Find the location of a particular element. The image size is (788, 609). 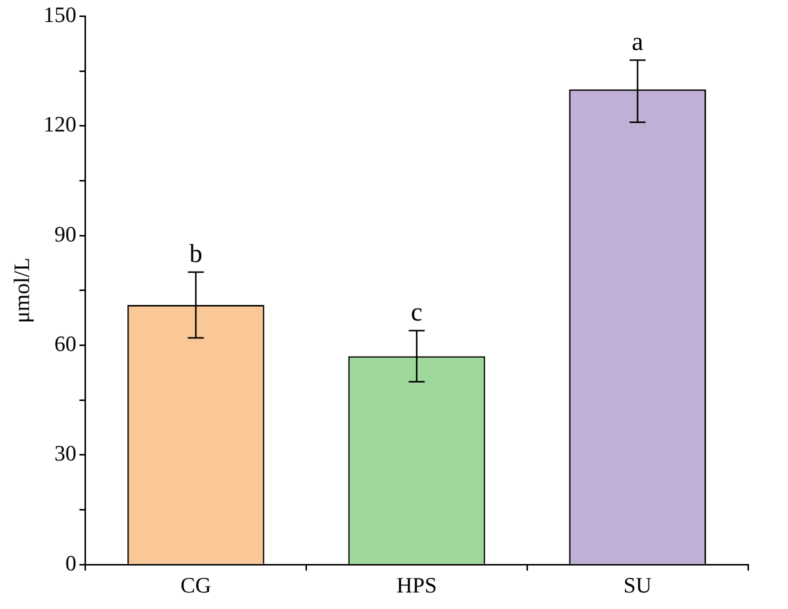

y-tick-label: 150 is located at coordinates (59, 14).